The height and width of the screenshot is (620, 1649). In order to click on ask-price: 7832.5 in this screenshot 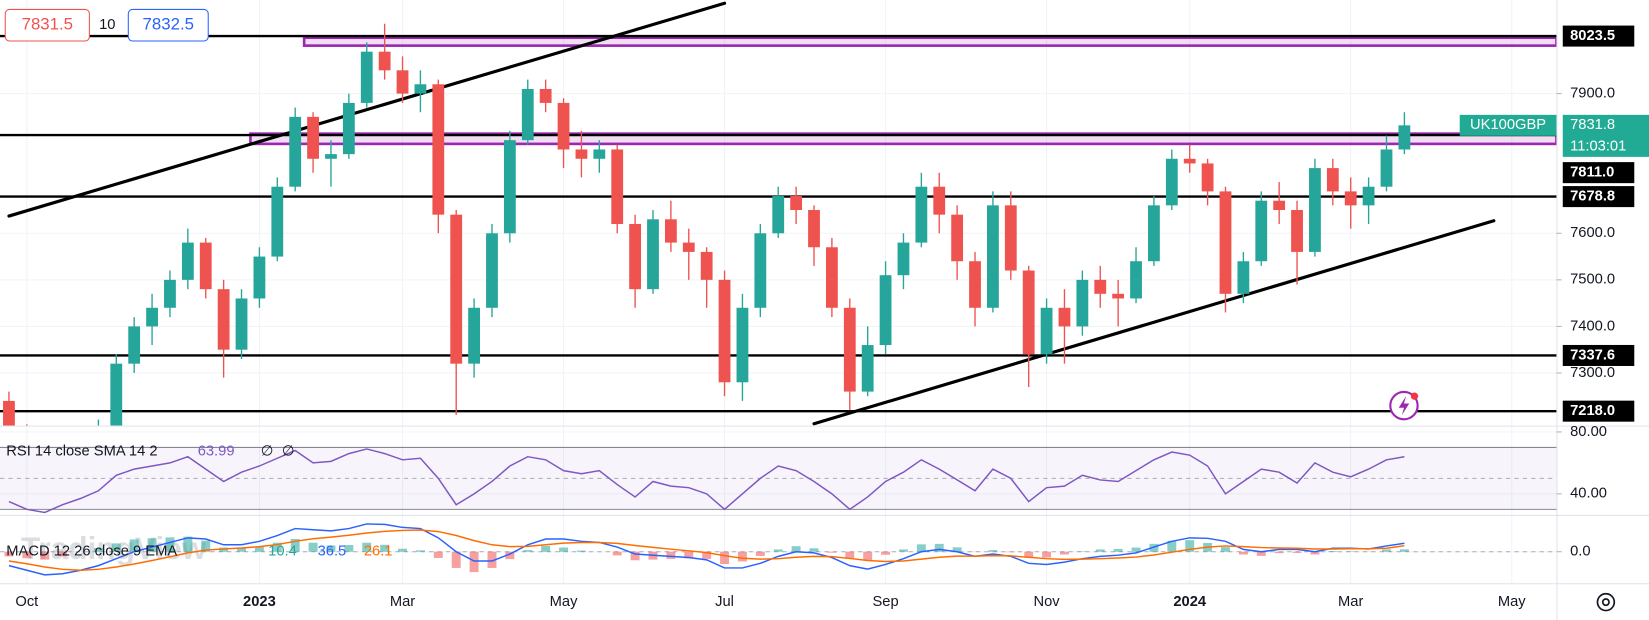, I will do `click(168, 24)`.